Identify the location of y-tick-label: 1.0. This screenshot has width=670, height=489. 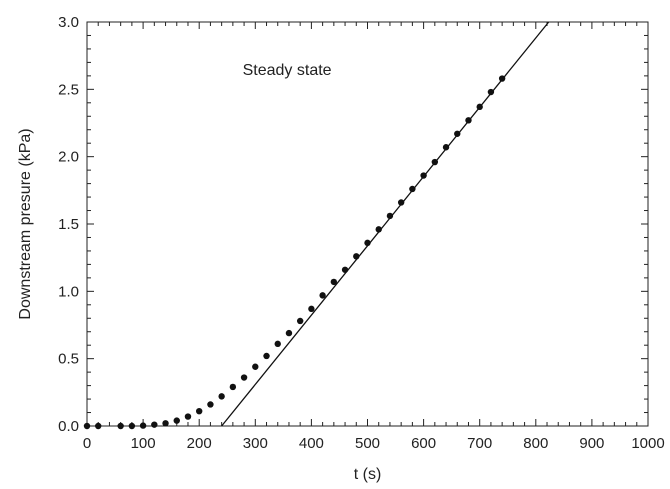
(68, 291).